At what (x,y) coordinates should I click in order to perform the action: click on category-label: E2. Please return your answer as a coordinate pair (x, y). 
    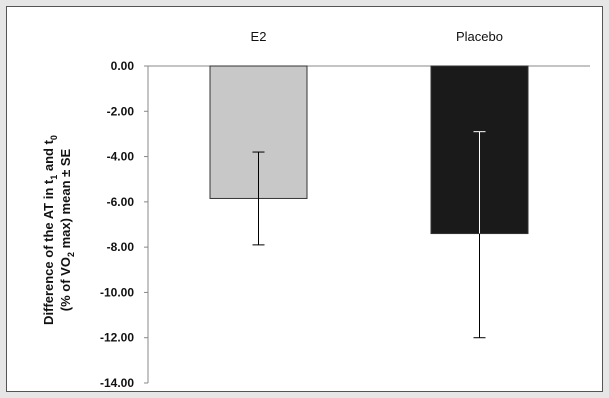
    Looking at the image, I should click on (259, 36).